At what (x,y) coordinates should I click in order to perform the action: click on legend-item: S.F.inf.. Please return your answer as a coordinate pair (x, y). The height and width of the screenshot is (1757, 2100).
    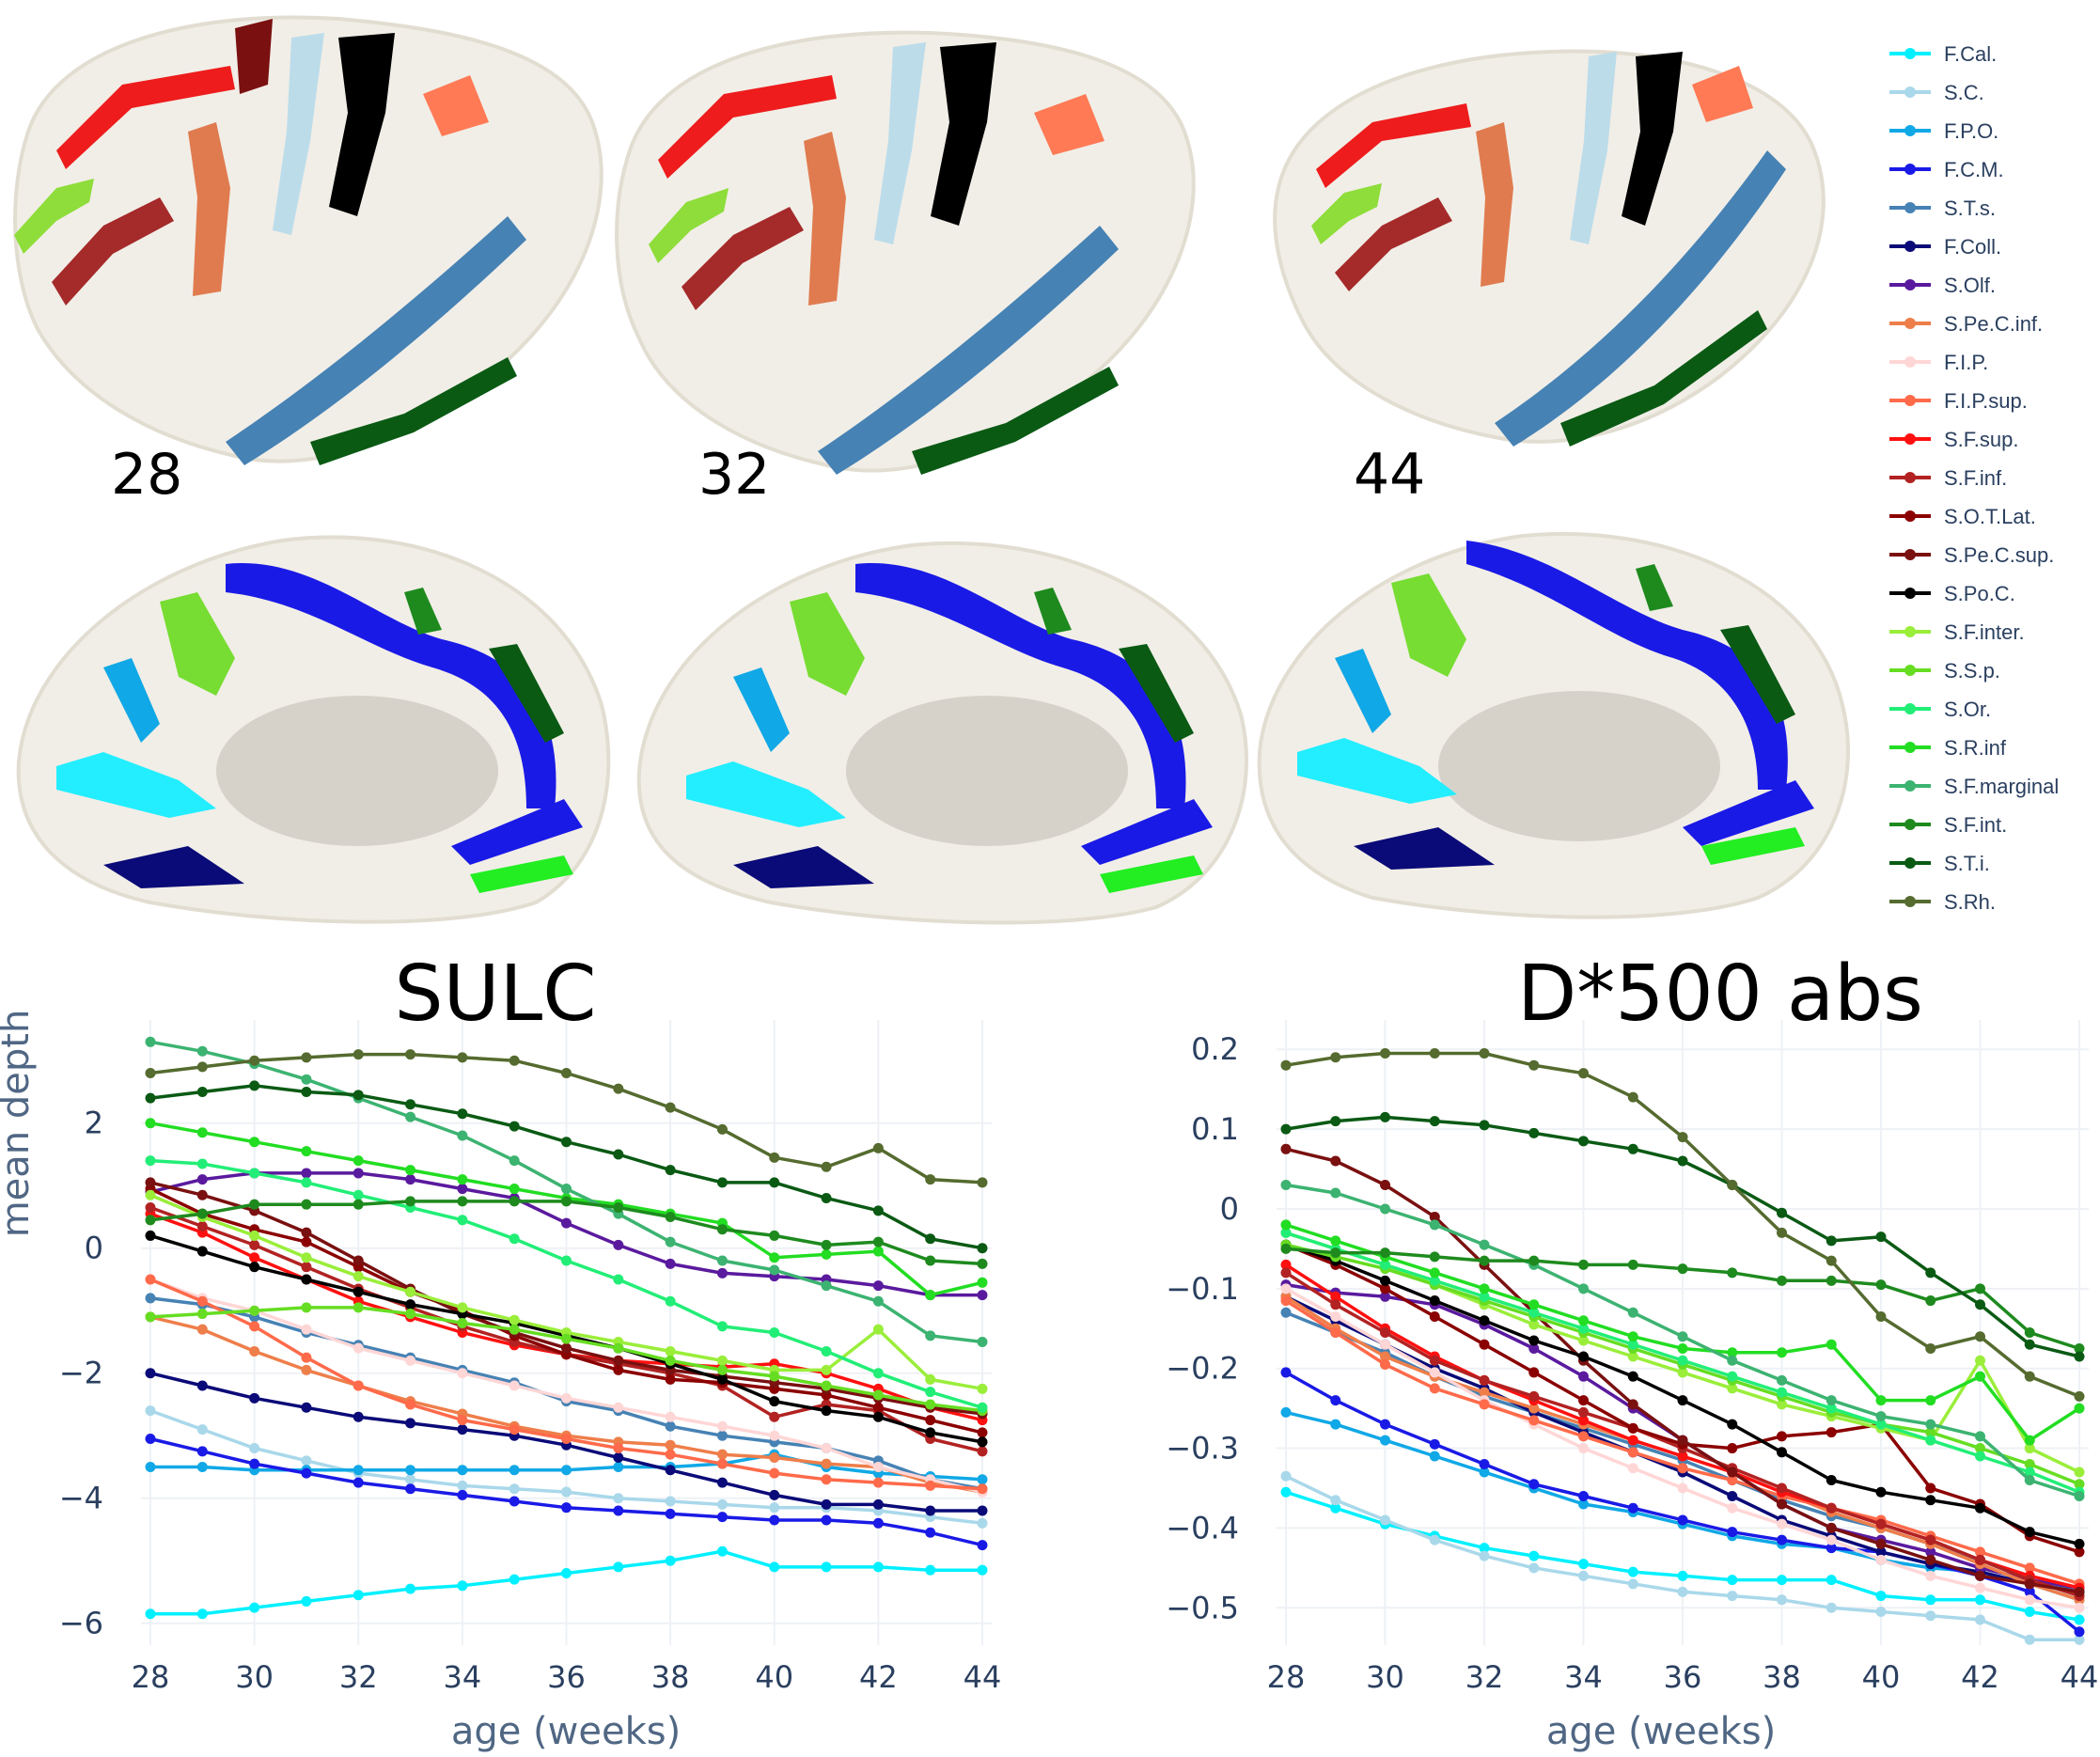
    Looking at the image, I should click on (1948, 478).